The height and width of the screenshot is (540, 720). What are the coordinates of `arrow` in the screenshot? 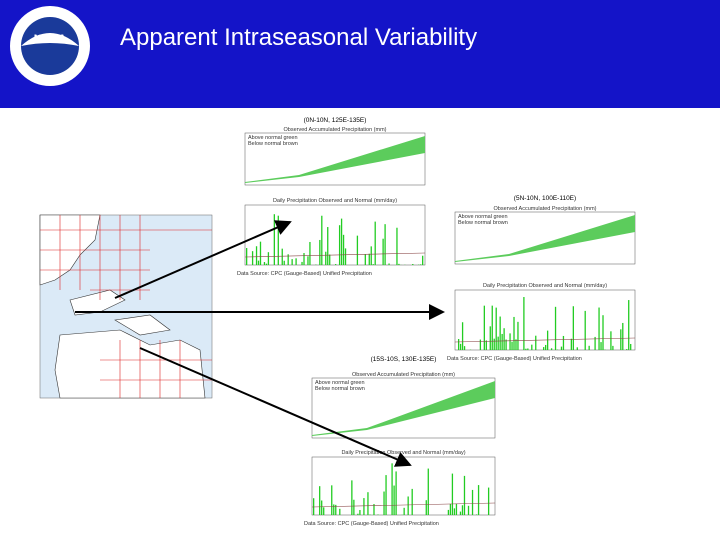 It's located at (203, 259).